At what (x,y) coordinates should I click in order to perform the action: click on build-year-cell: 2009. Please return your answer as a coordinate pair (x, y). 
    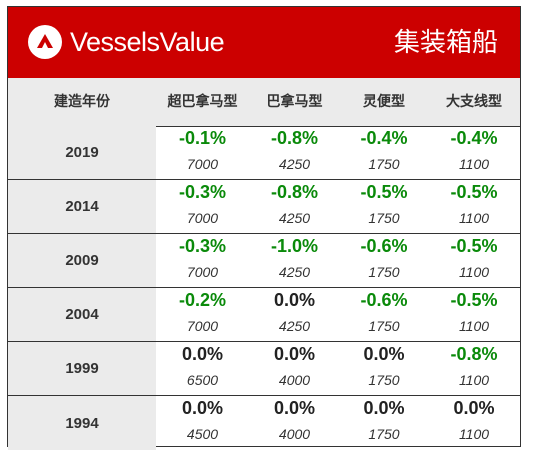
    Looking at the image, I should click on (82, 260).